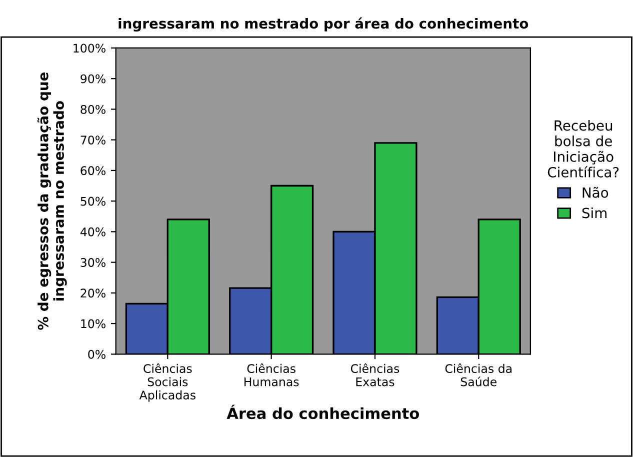 This screenshot has width=633, height=457. I want to click on x-tick-label: Ciências Sociais Aplicadas, so click(167, 382).